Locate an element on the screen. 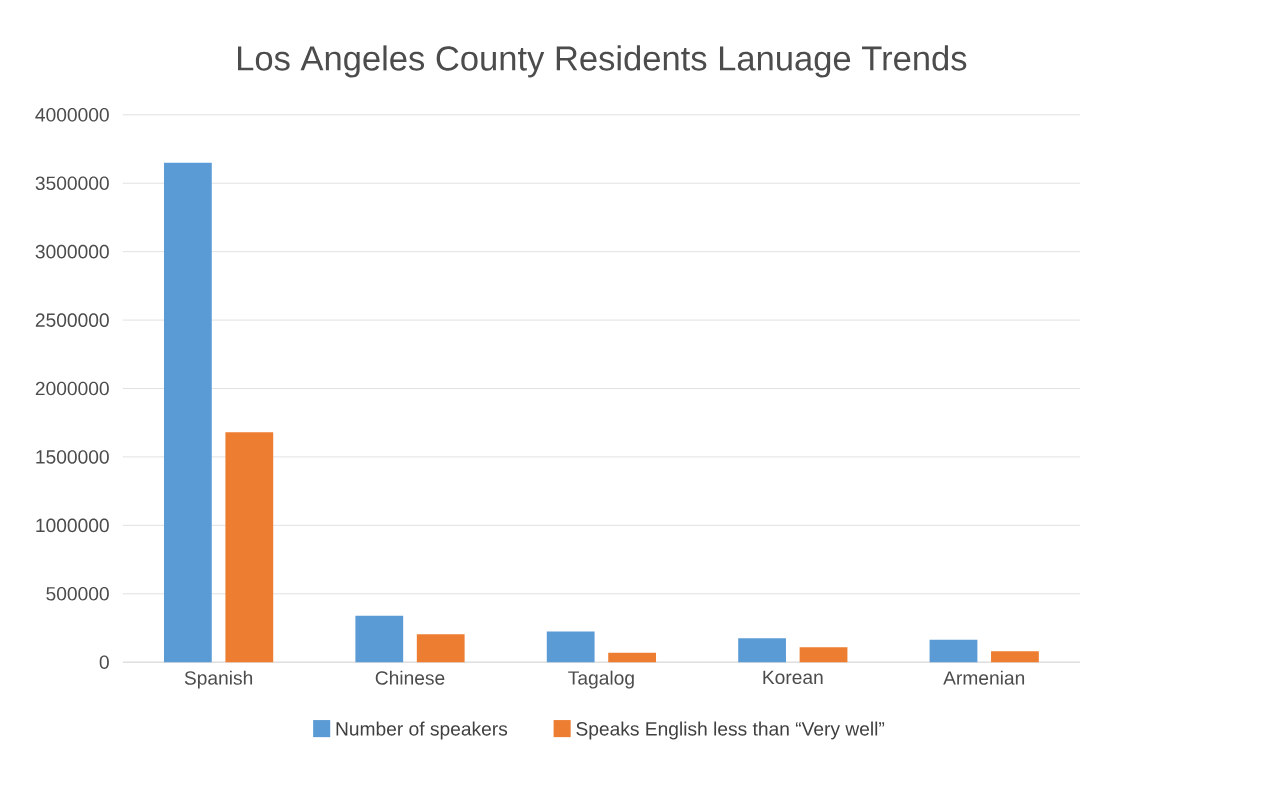 Image resolution: width=1263 pixels, height=792 pixels. x-tick-label: Spanish is located at coordinates (218, 679).